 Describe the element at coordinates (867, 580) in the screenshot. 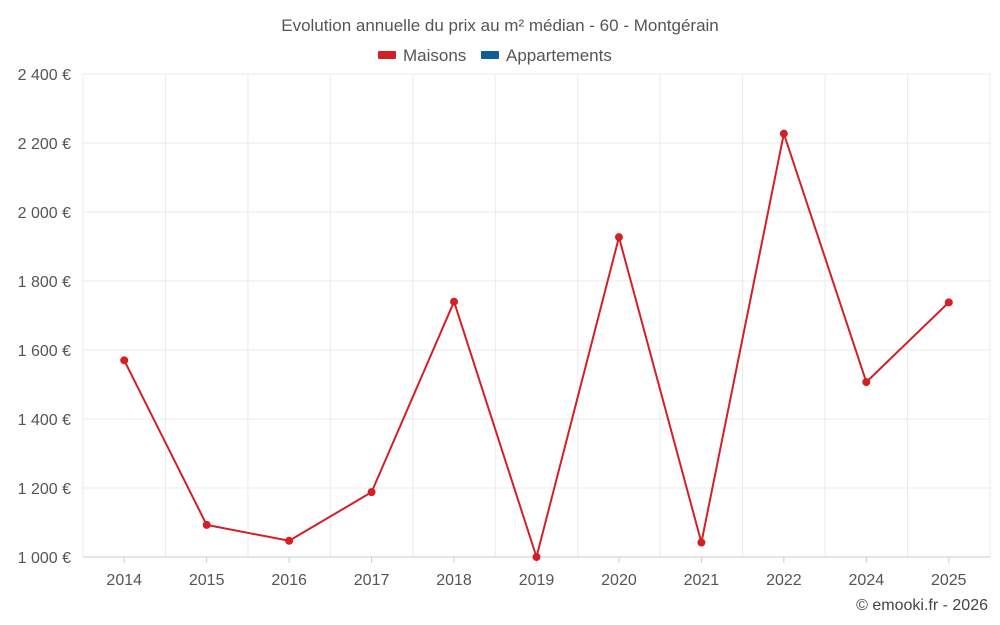

I see `x-tick-label: 2024` at that location.